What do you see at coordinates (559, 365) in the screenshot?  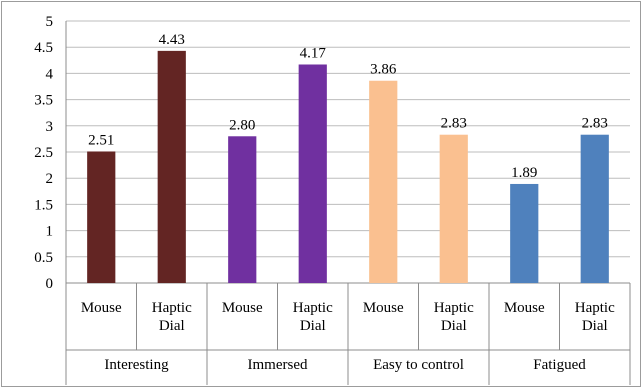 I see `group-label: Fatigued` at bounding box center [559, 365].